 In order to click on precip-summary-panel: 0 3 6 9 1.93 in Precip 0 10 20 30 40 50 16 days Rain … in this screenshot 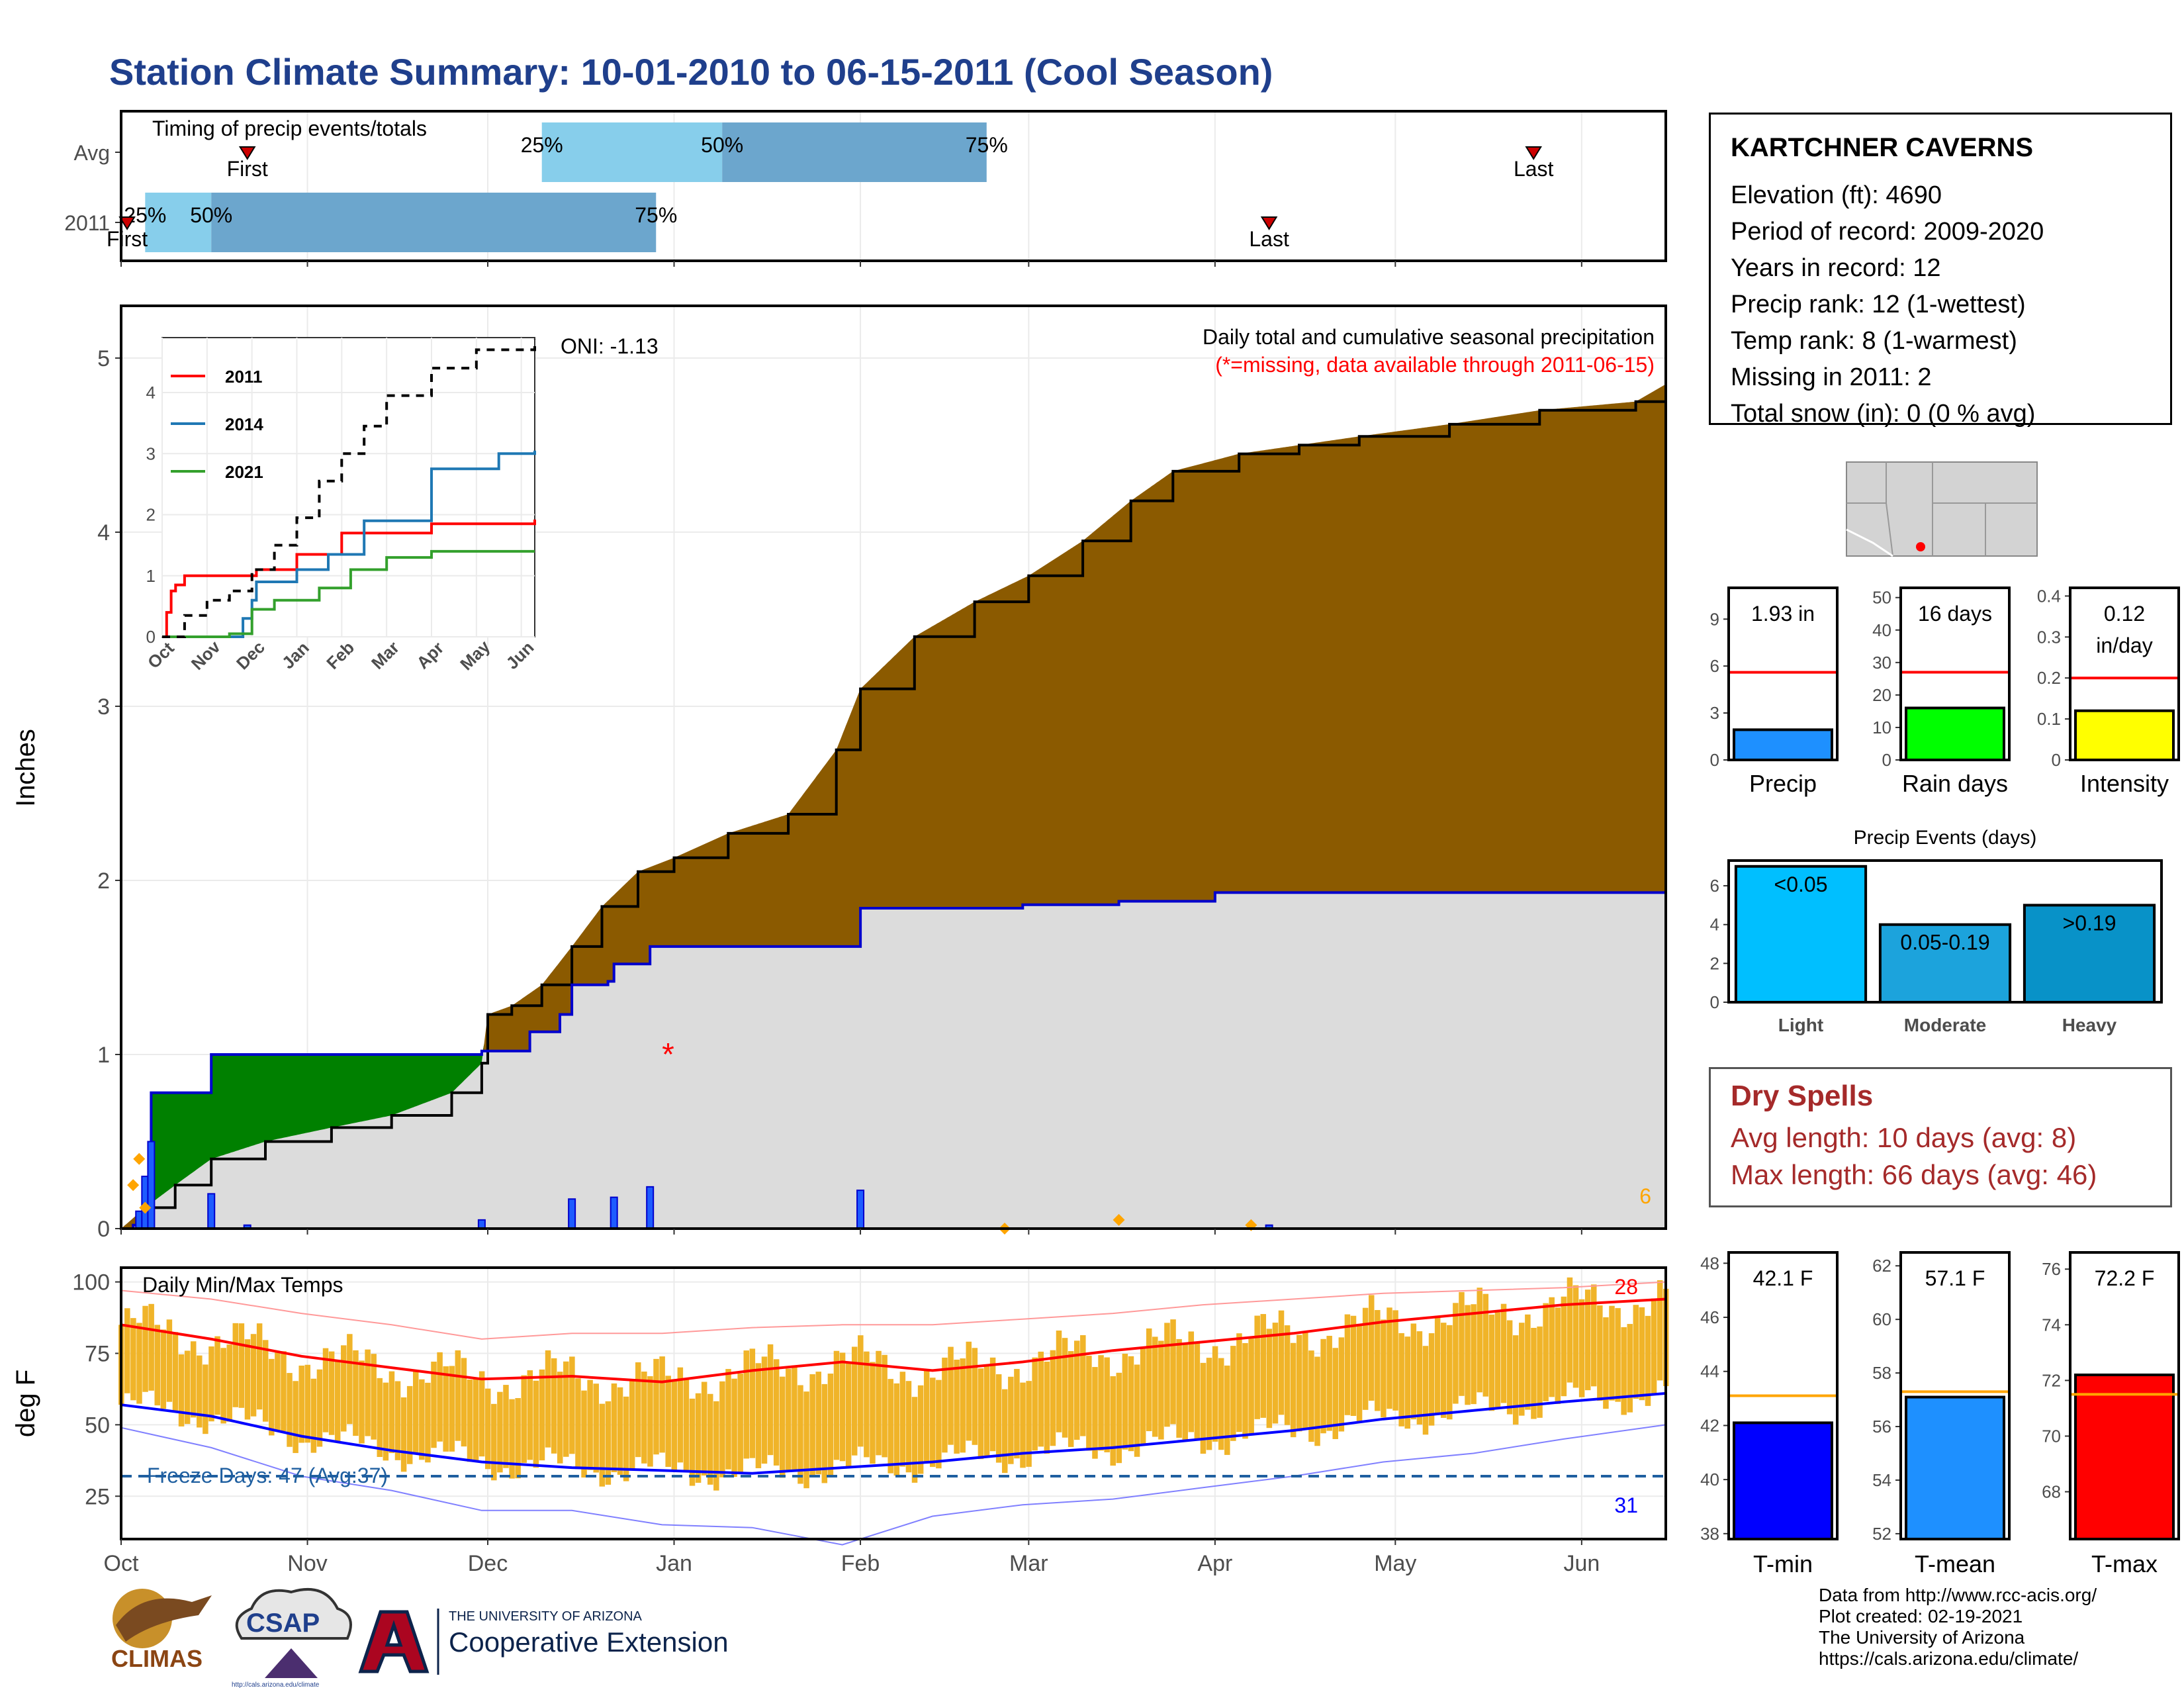, I will do `click(1945, 691)`.